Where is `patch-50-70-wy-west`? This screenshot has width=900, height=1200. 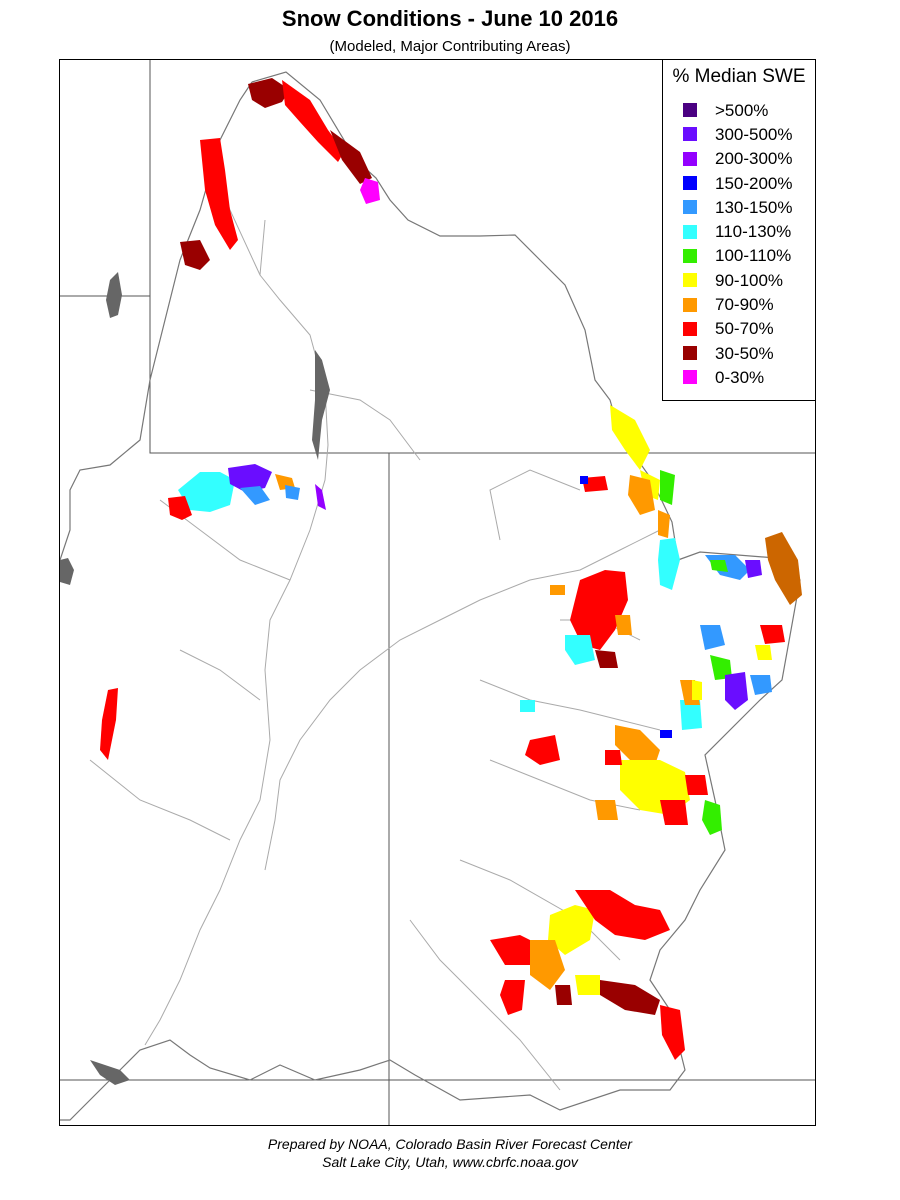
patch-50-70-wy-west is located at coordinates (219, 194).